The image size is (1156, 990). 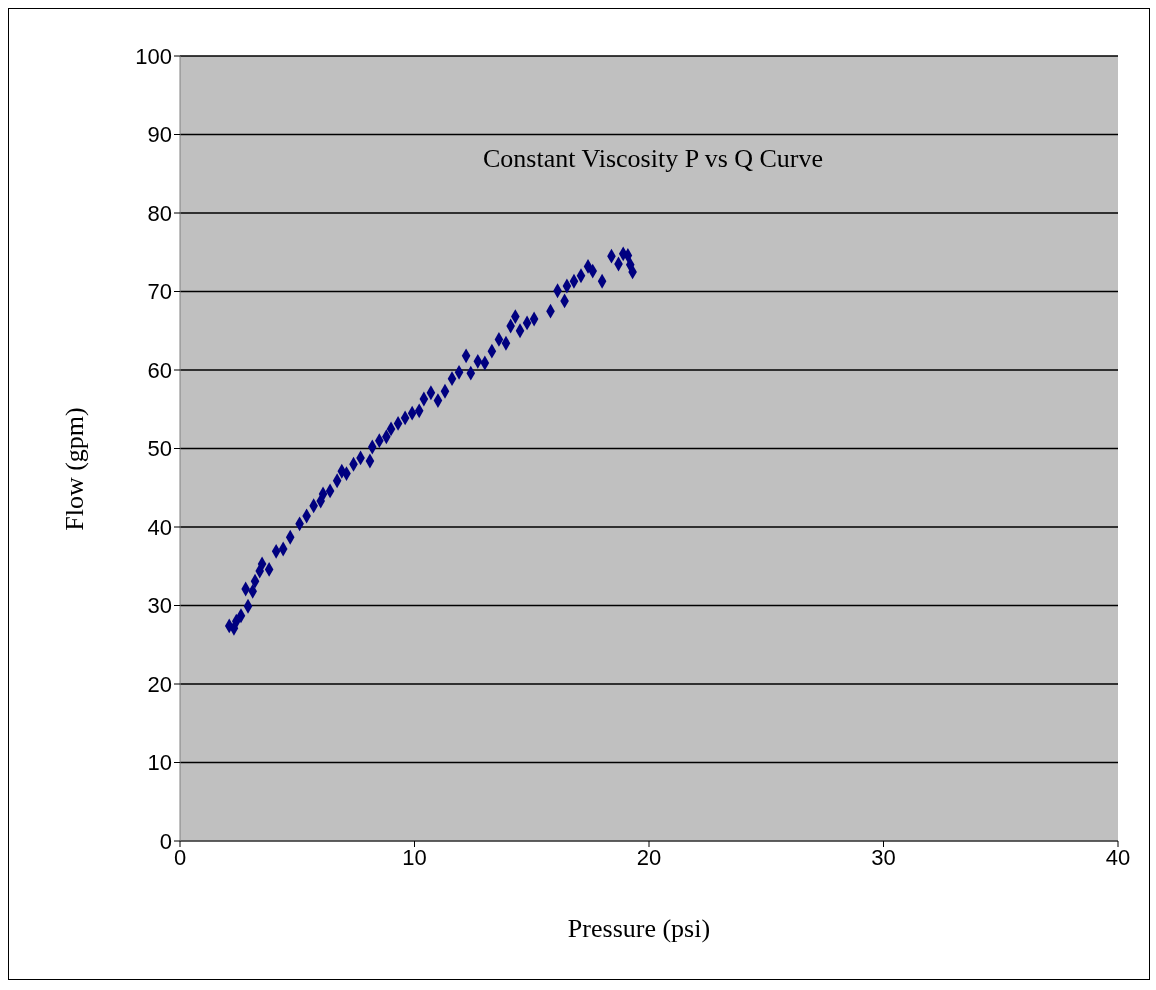 I want to click on x-tick-label: 40, so click(x=1118, y=857).